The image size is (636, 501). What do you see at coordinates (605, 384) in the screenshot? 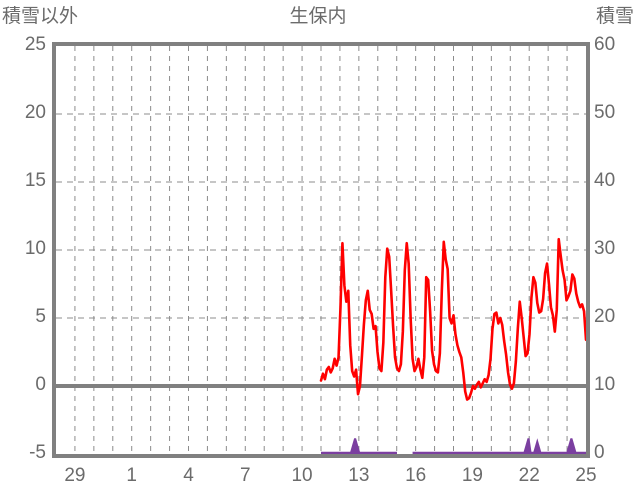
I see `right-tick-label: 10` at bounding box center [605, 384].